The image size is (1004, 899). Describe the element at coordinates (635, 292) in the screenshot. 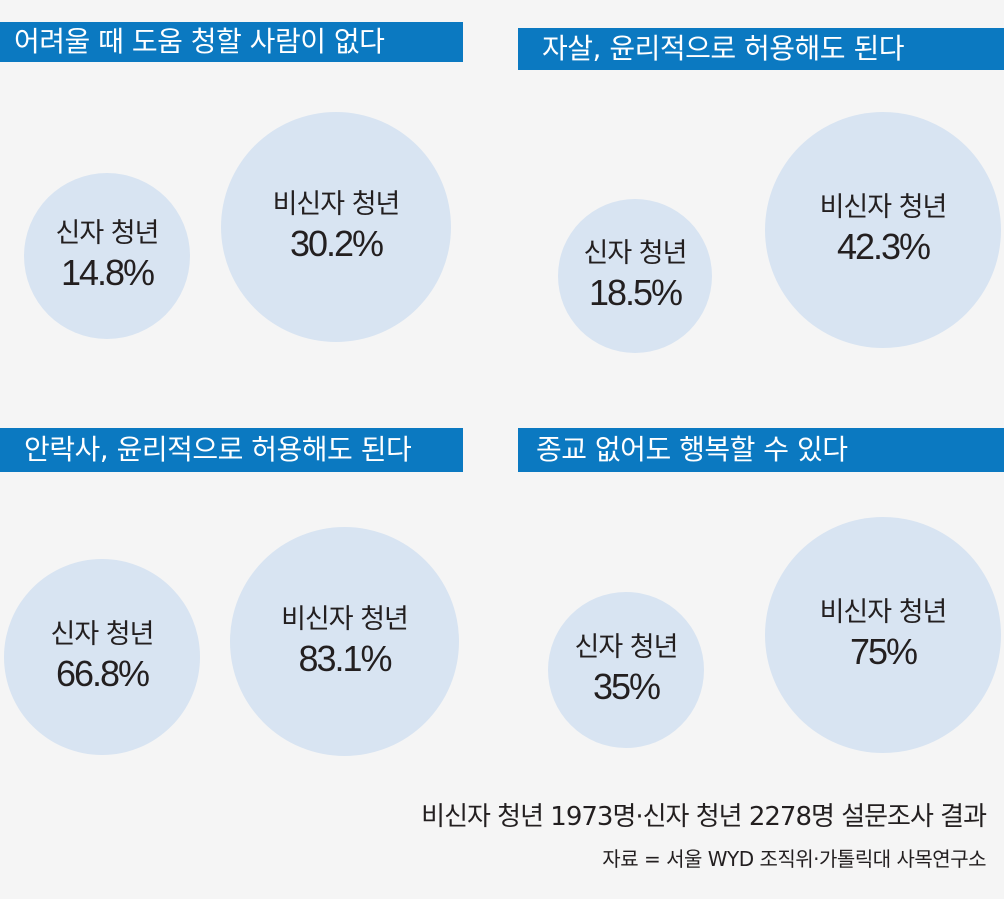

I see `chart-2-believer-value: 18.5%` at that location.